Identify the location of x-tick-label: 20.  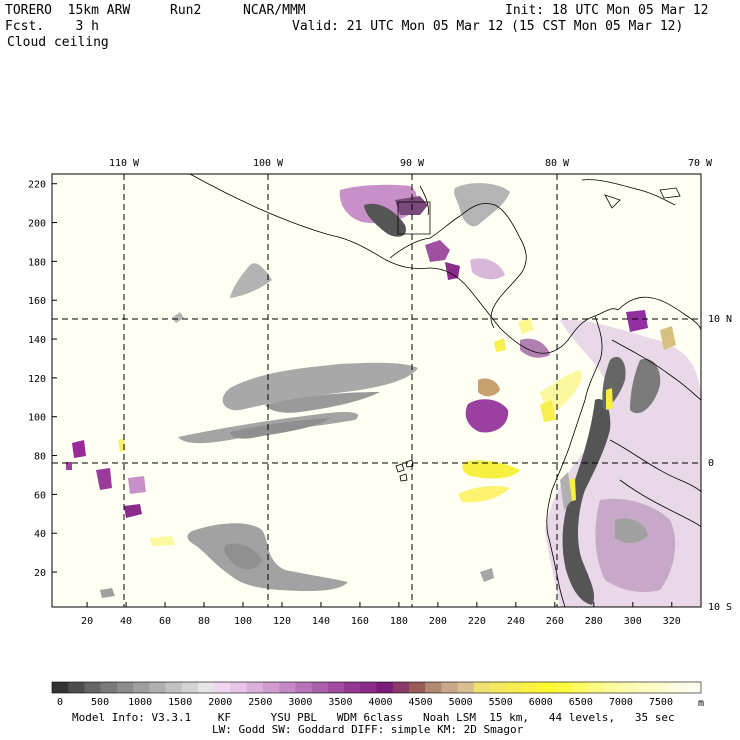
(87, 621).